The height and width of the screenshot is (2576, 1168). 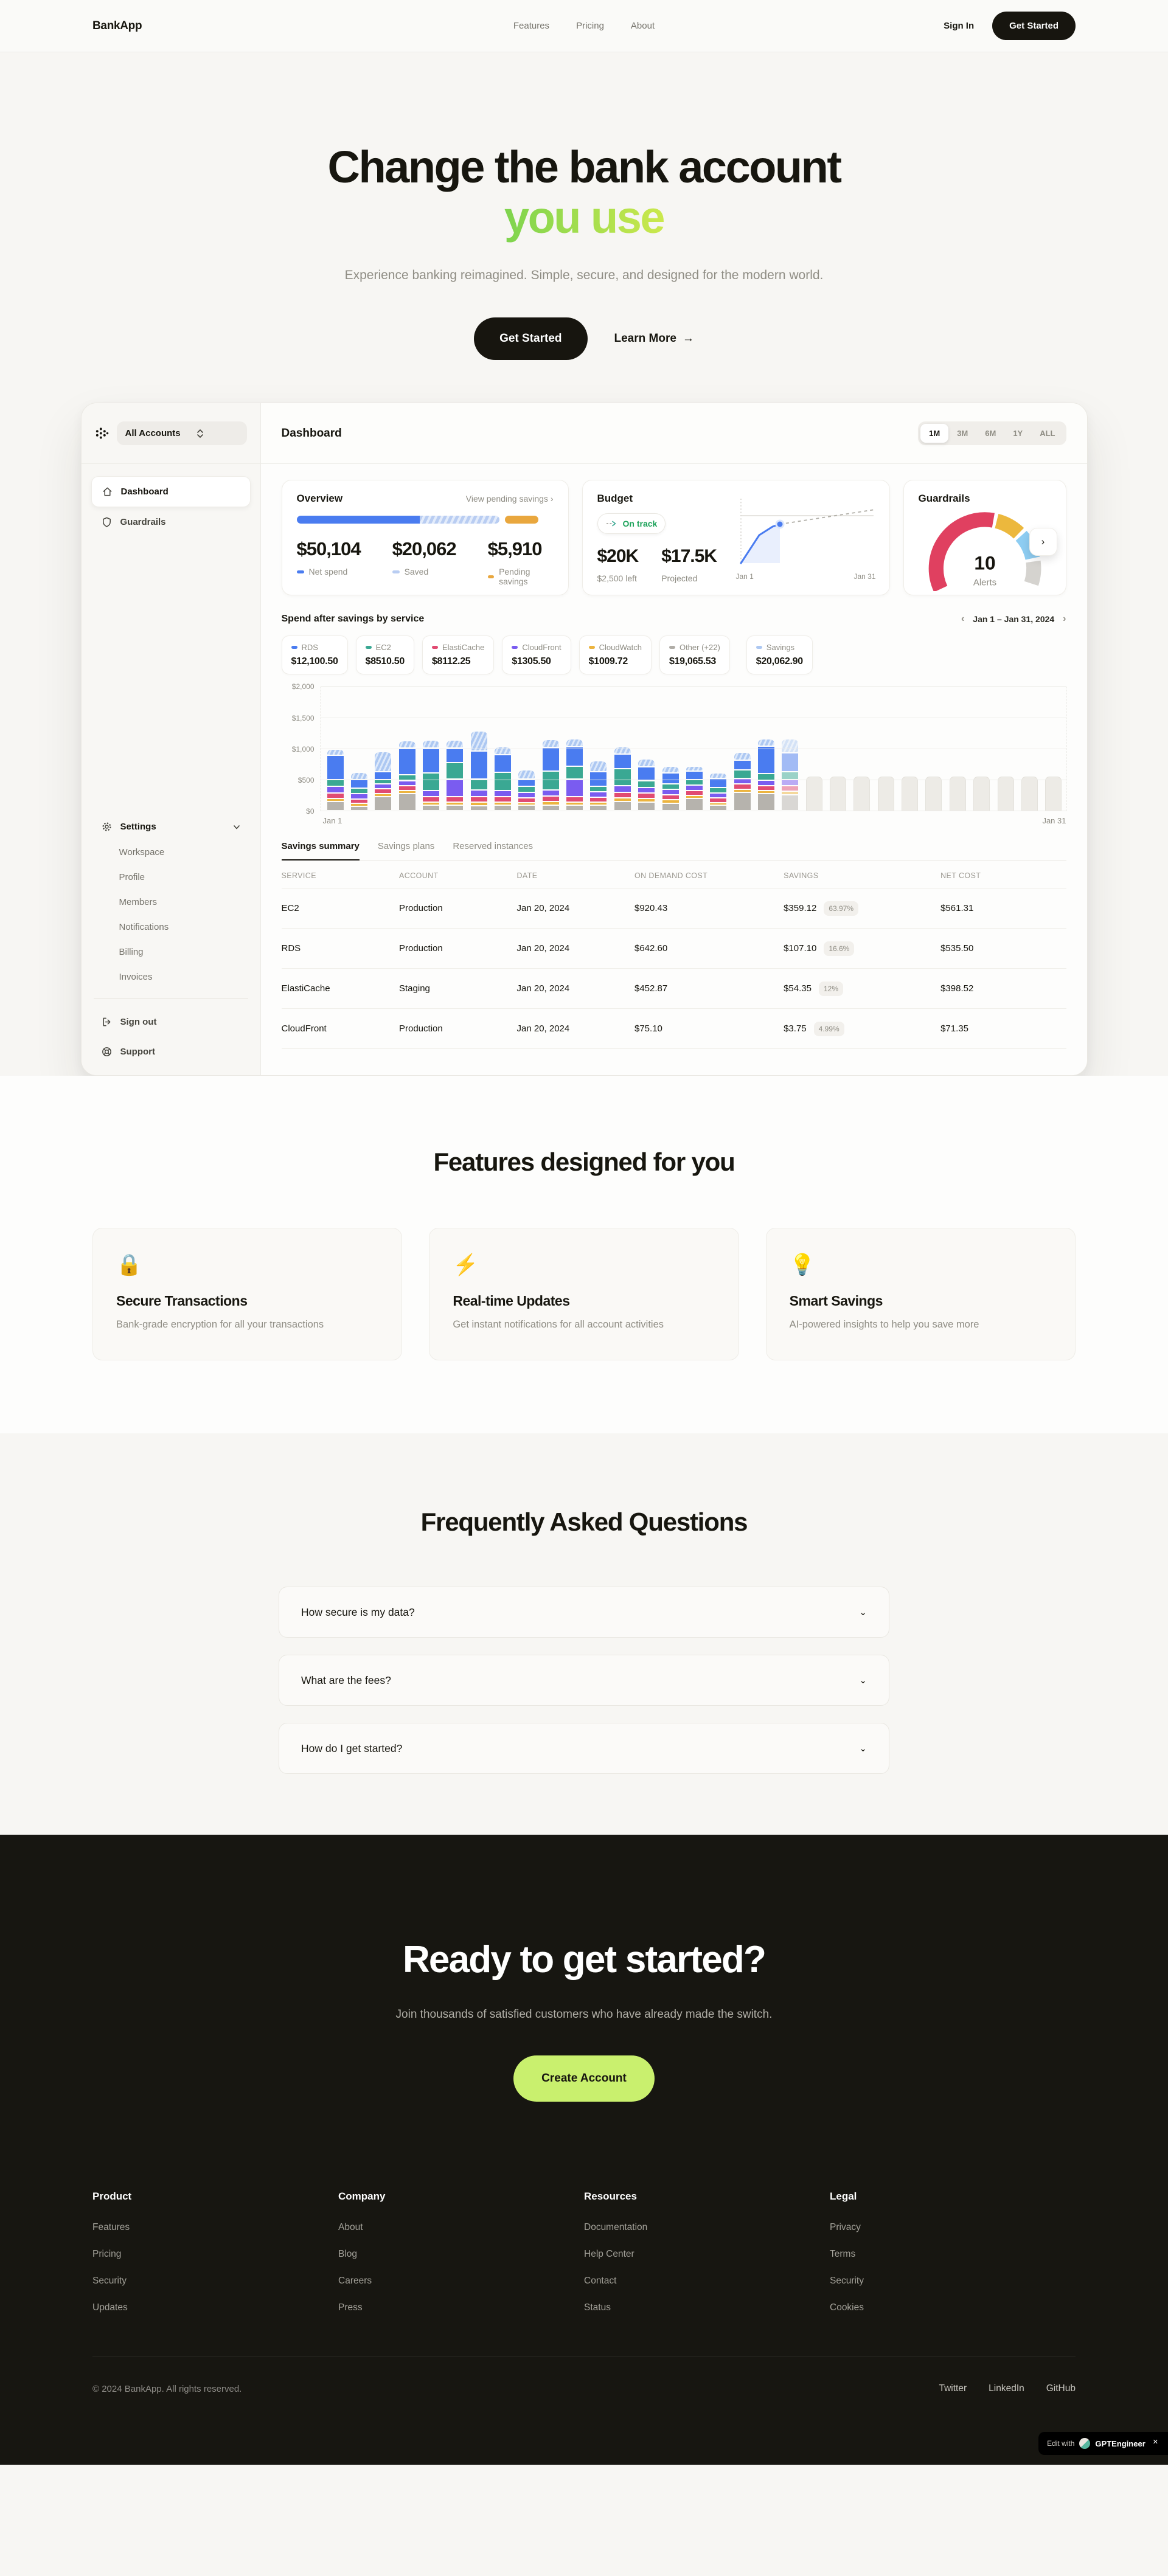 What do you see at coordinates (959, 26) in the screenshot?
I see `sign-in-link: Sign In` at bounding box center [959, 26].